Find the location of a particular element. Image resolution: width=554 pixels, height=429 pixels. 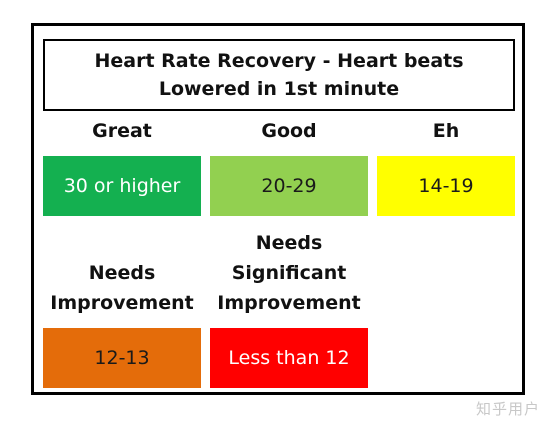

range-box-good: 20-29 is located at coordinates (289, 186).